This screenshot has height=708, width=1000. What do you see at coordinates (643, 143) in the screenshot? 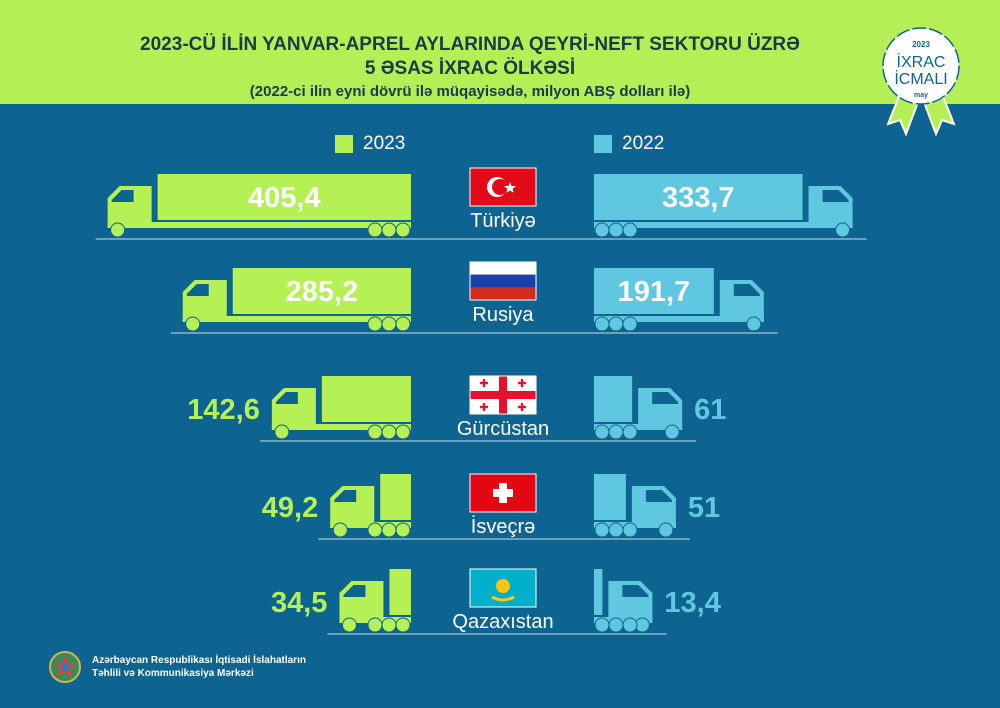
I see `legend-label: 2022` at bounding box center [643, 143].